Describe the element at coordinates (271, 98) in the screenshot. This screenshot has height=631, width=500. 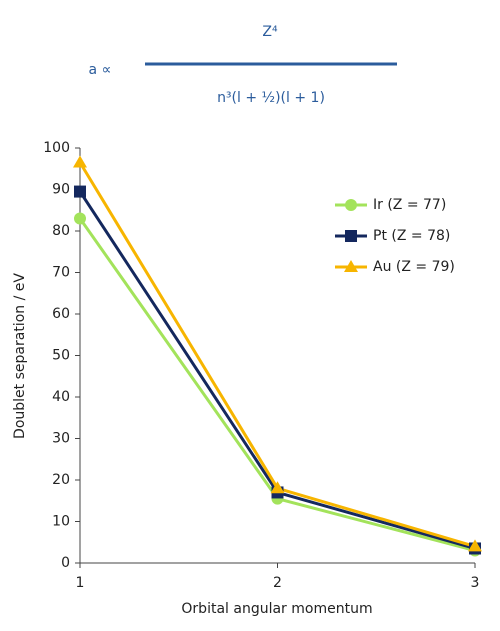
I see `formula-denominator: n³(l + ½)(l + 1)` at that location.